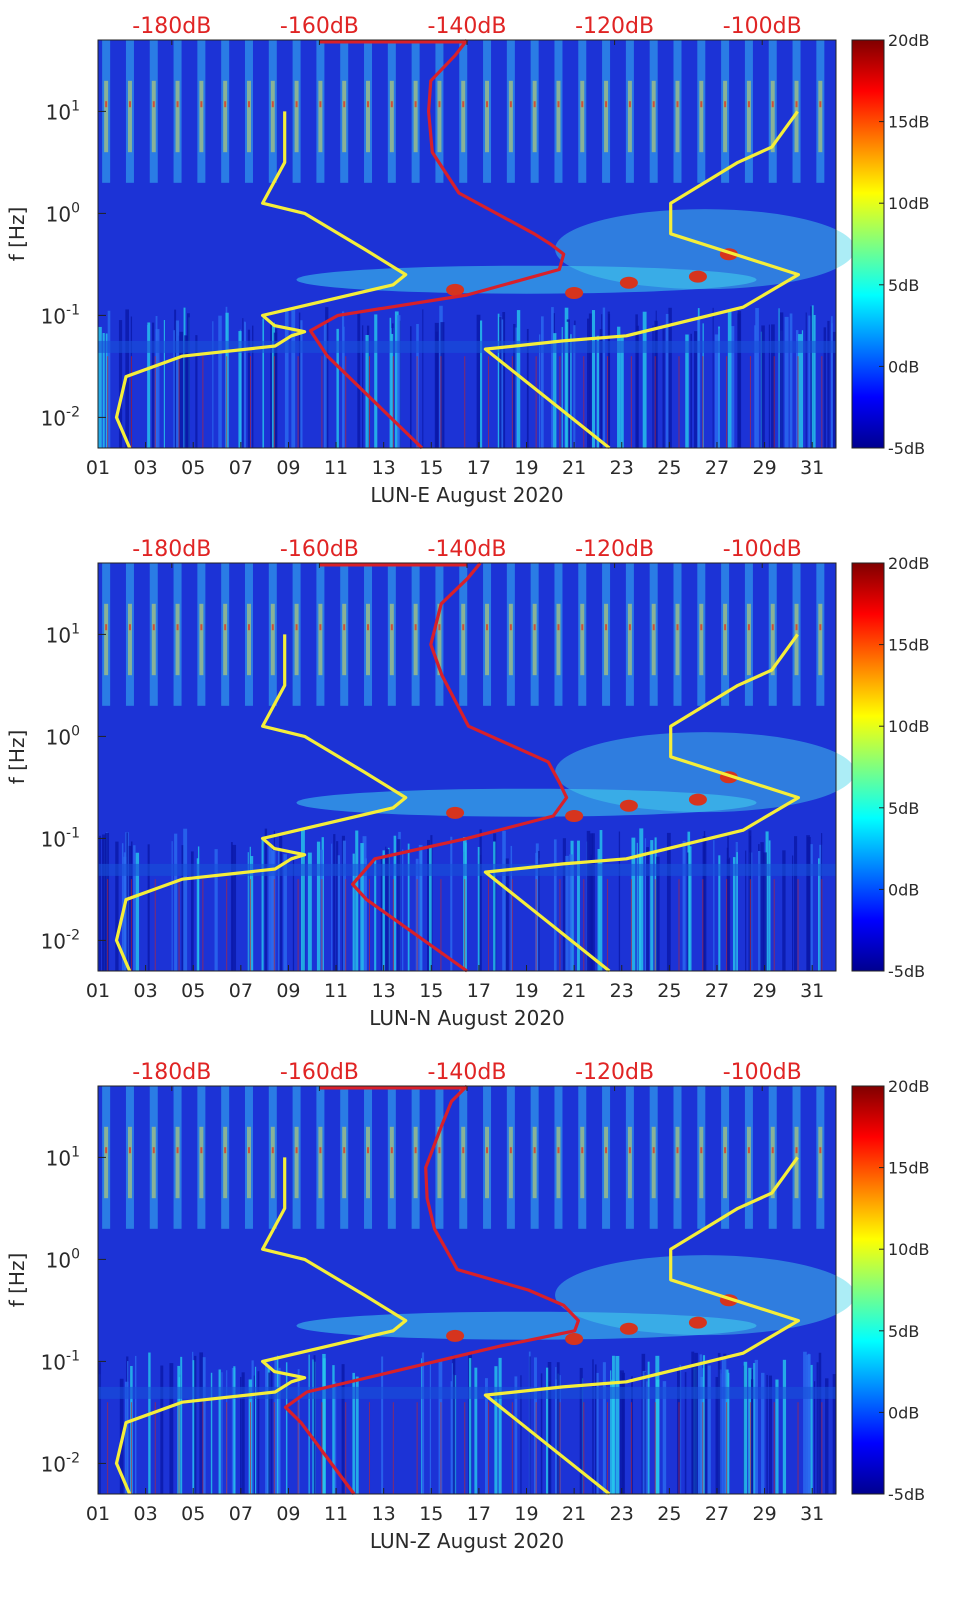 Image resolution: width=962 pixels, height=1599 pixels. What do you see at coordinates (466, 495) in the screenshot?
I see `x-axis-label: LUN-E August 2020` at bounding box center [466, 495].